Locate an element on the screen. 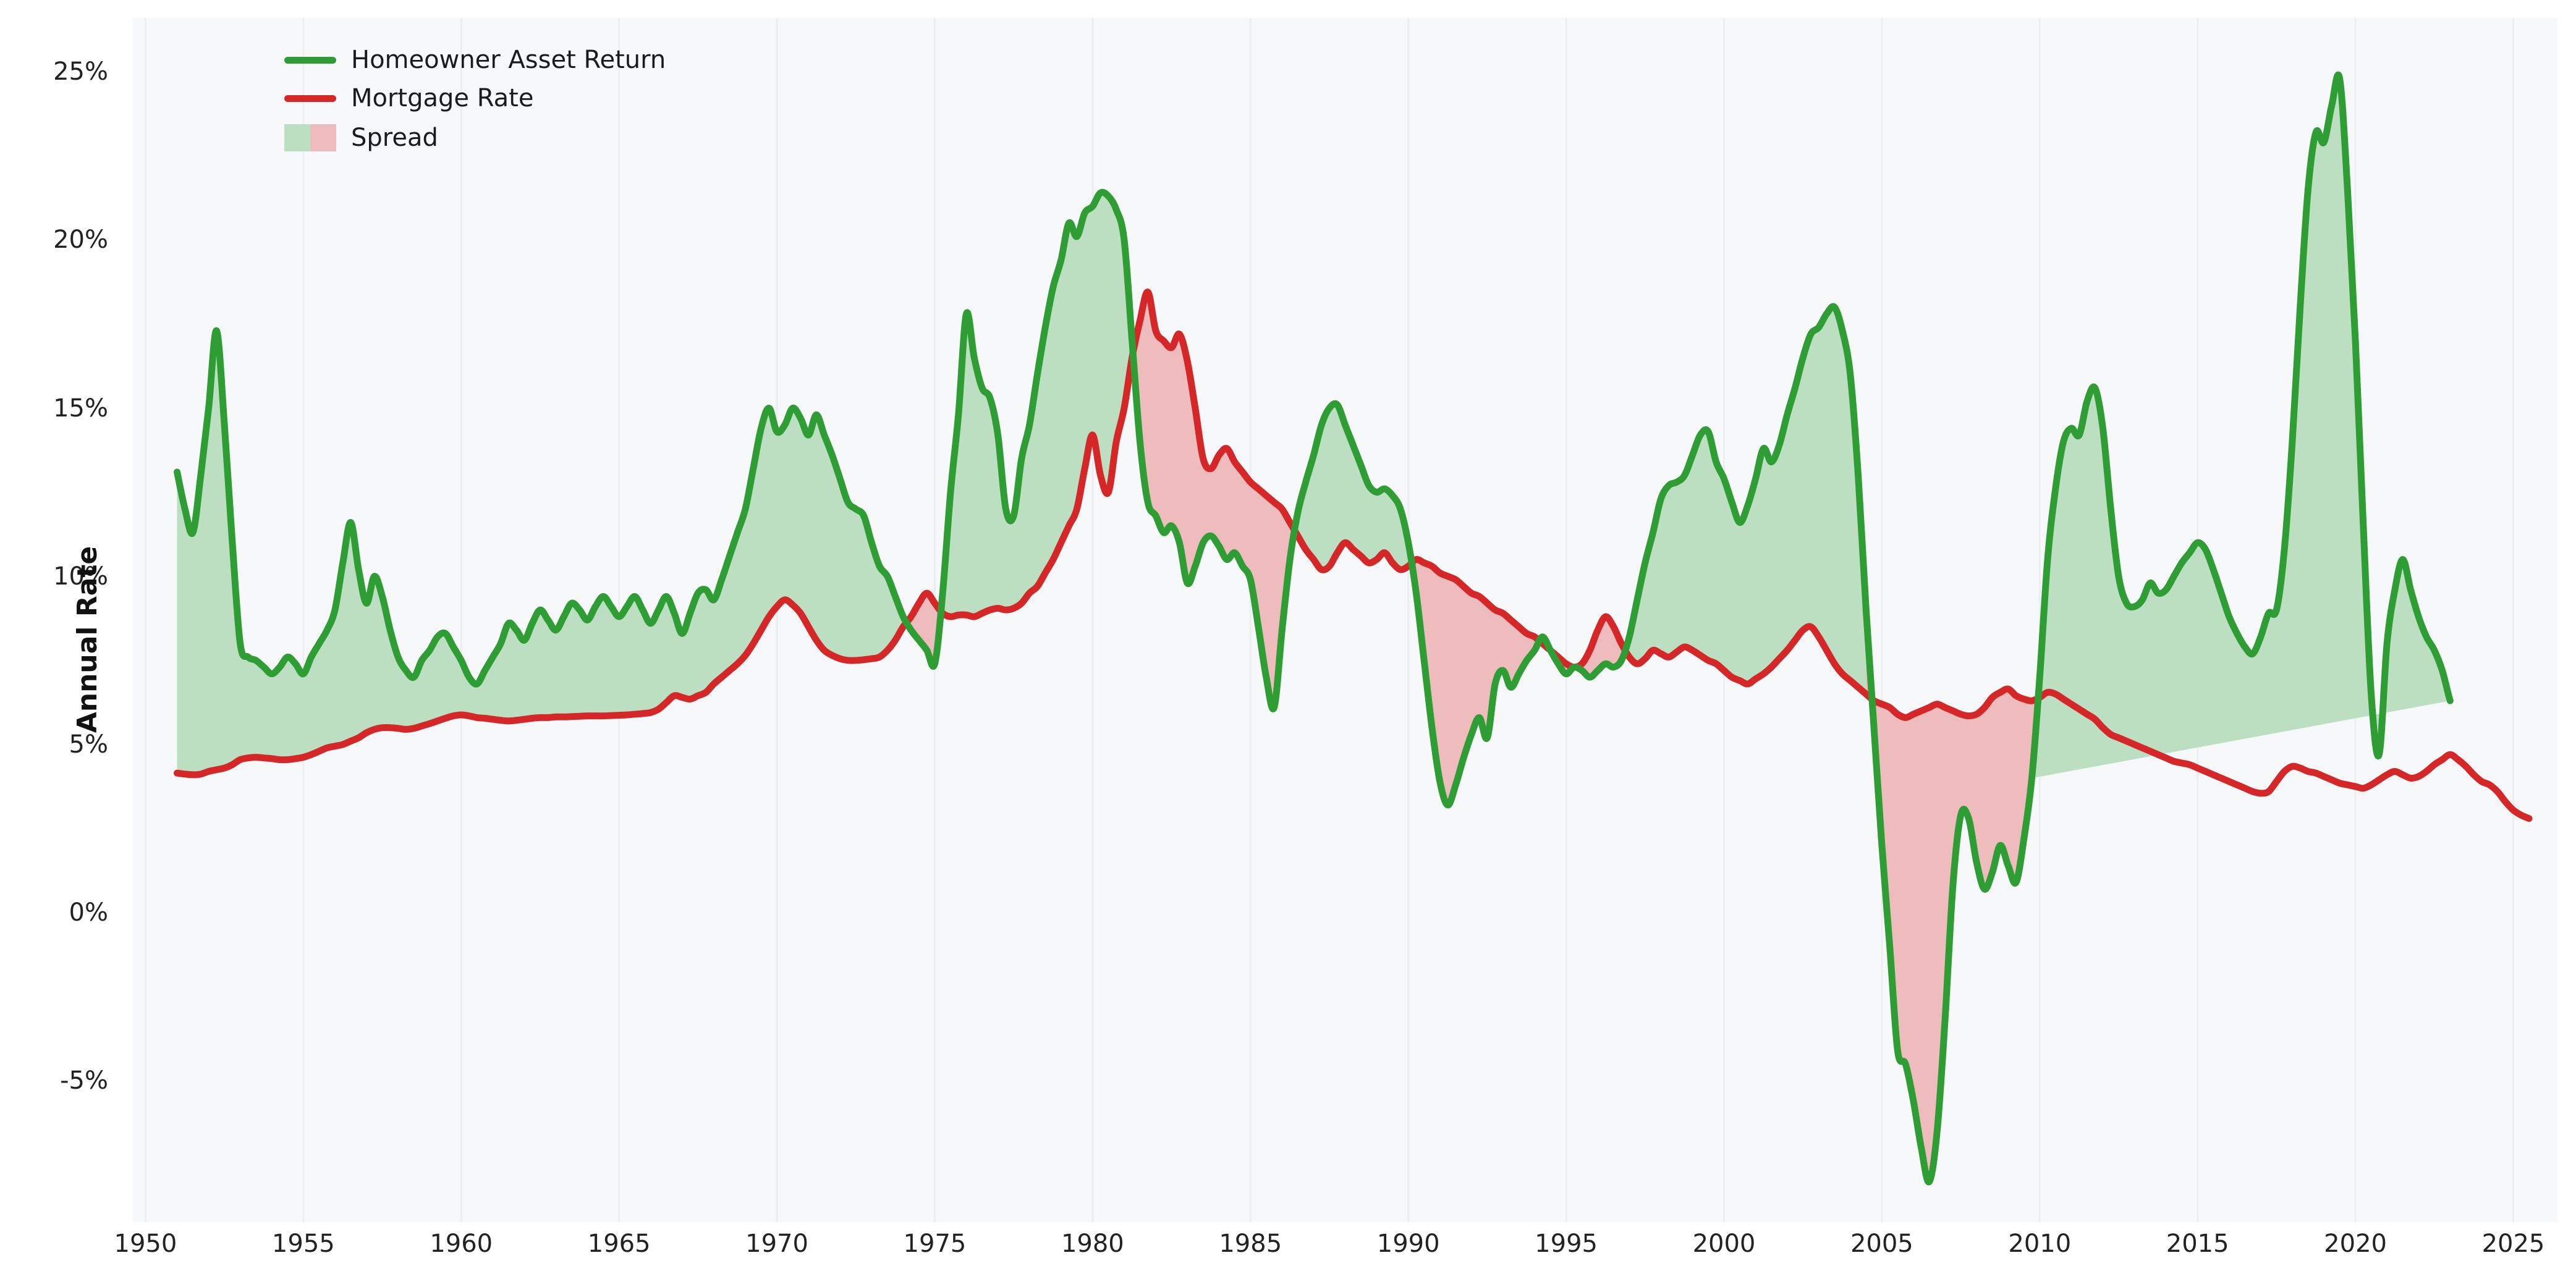 This screenshot has width=2576, height=1279. legend-line-swatch-green is located at coordinates (310, 60).